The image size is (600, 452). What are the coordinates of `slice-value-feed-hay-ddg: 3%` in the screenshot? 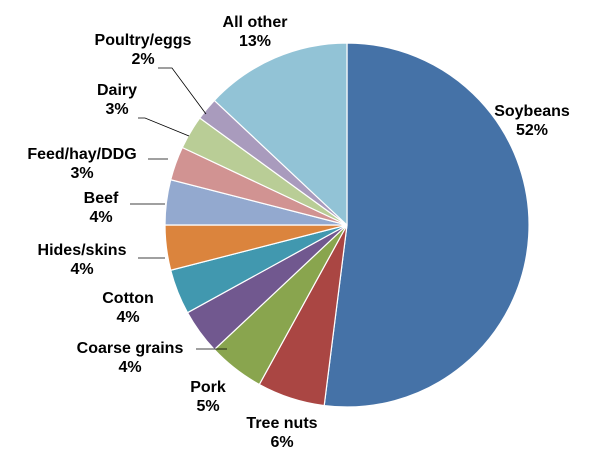 It's located at (81, 173).